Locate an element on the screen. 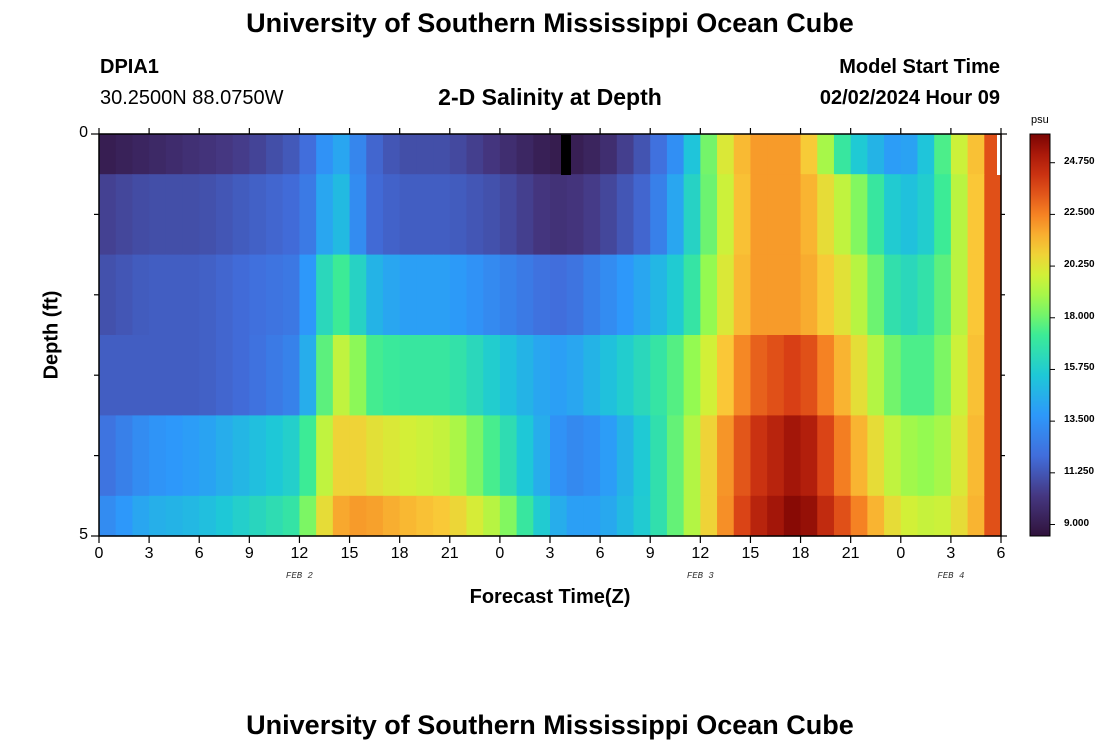  date-label: FEB 4 is located at coordinates (951, 576).